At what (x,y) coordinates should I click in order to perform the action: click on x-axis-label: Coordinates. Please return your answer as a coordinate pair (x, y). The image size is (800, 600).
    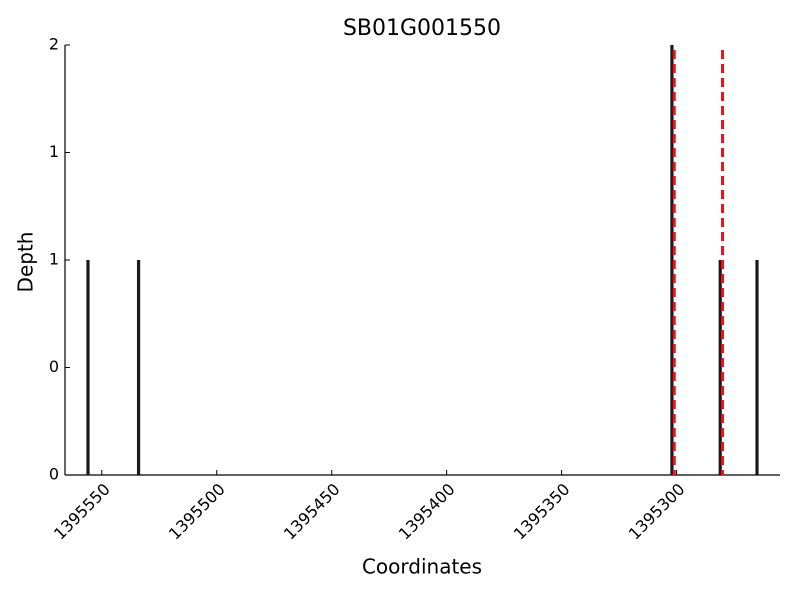
    Looking at the image, I should click on (422, 567).